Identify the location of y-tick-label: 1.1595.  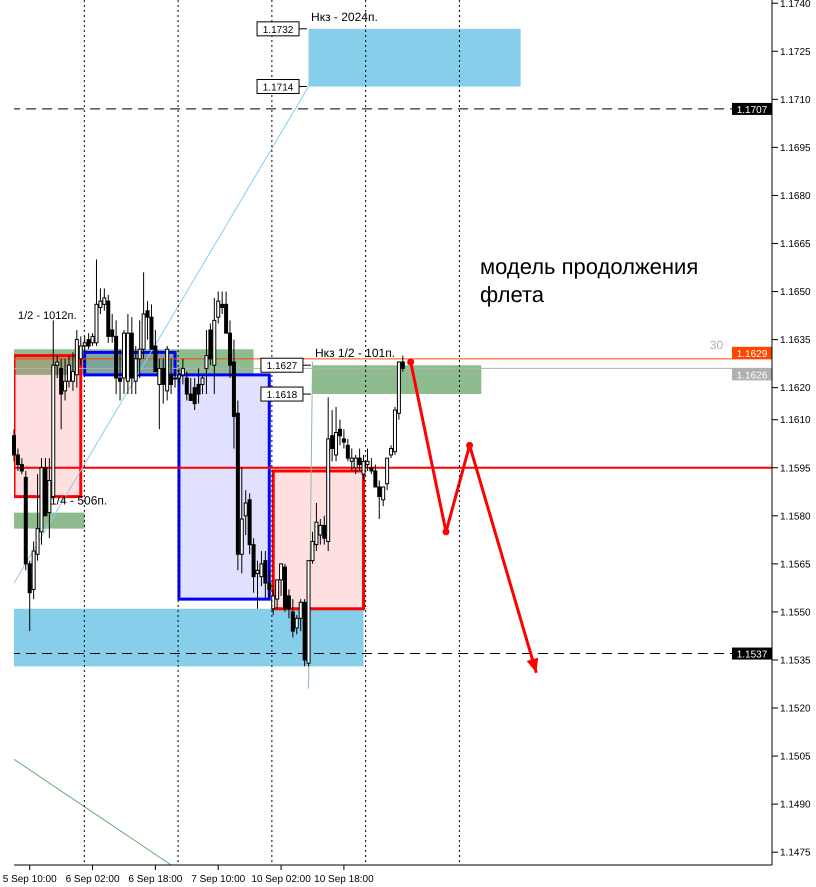
(796, 468).